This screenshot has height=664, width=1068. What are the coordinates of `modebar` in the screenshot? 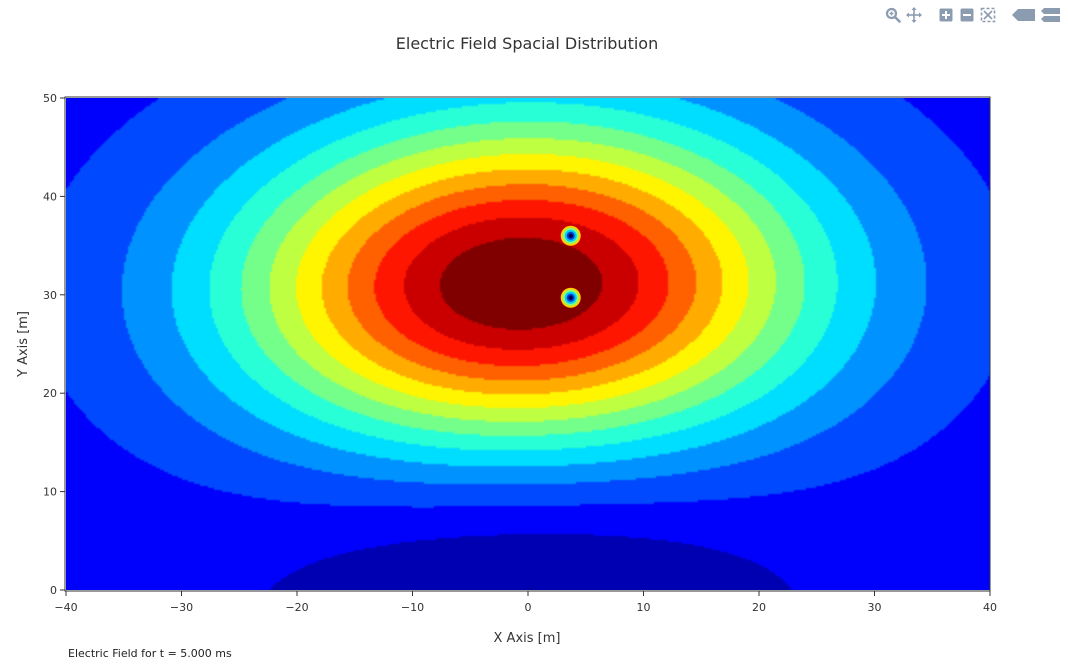 It's located at (968, 15).